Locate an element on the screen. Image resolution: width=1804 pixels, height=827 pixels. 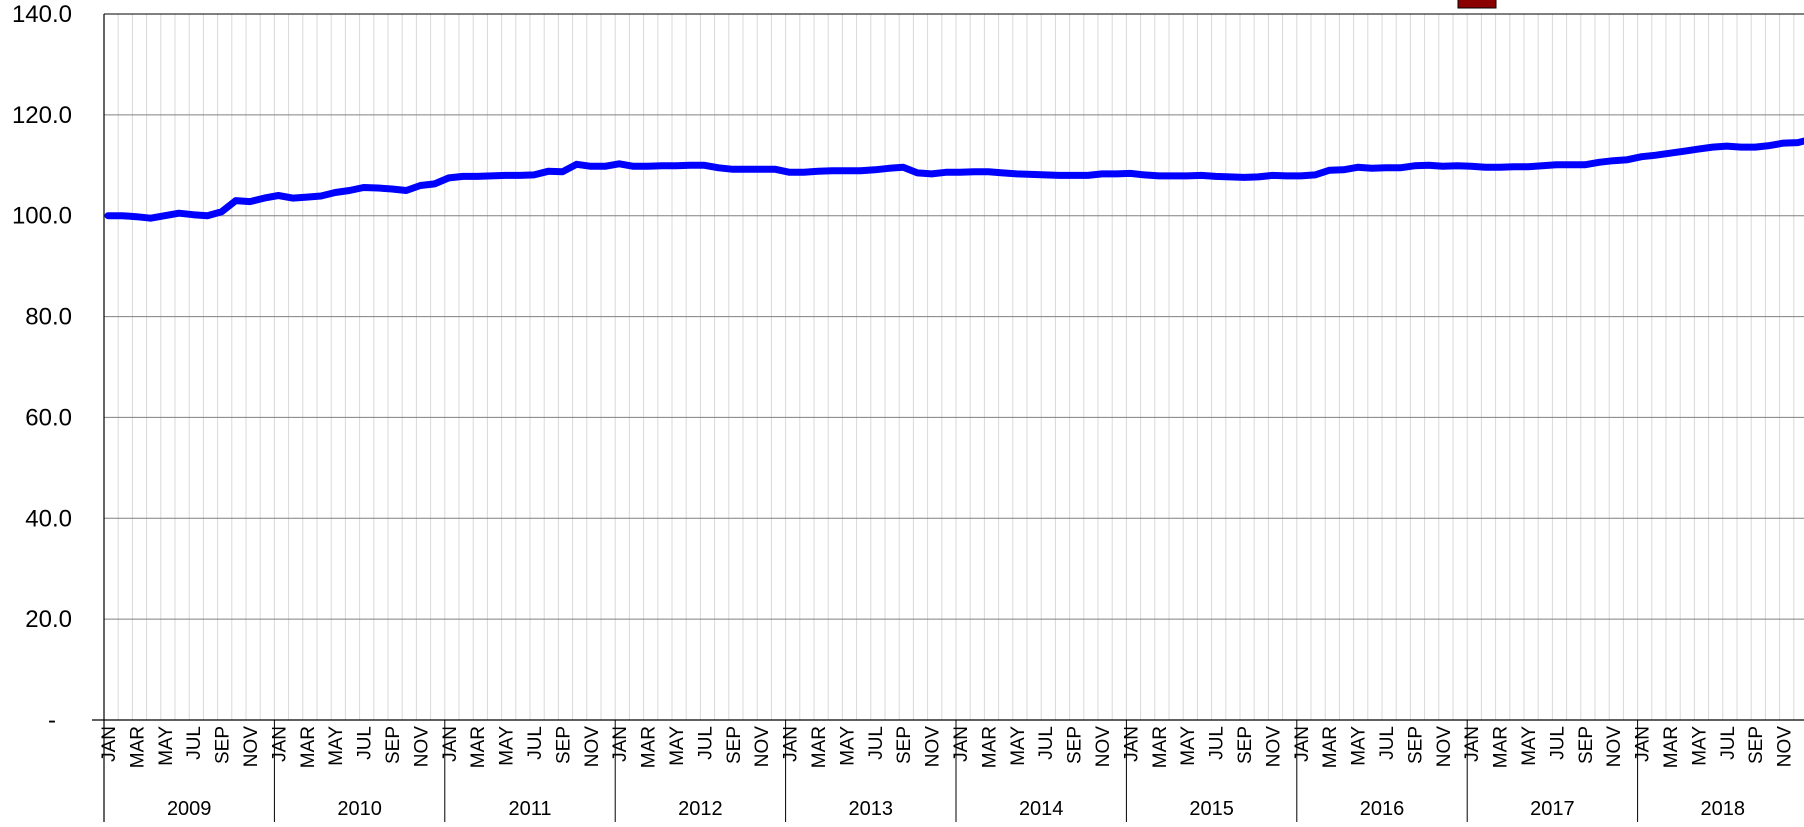
y-tick-label: 100.0 is located at coordinates (42, 216).